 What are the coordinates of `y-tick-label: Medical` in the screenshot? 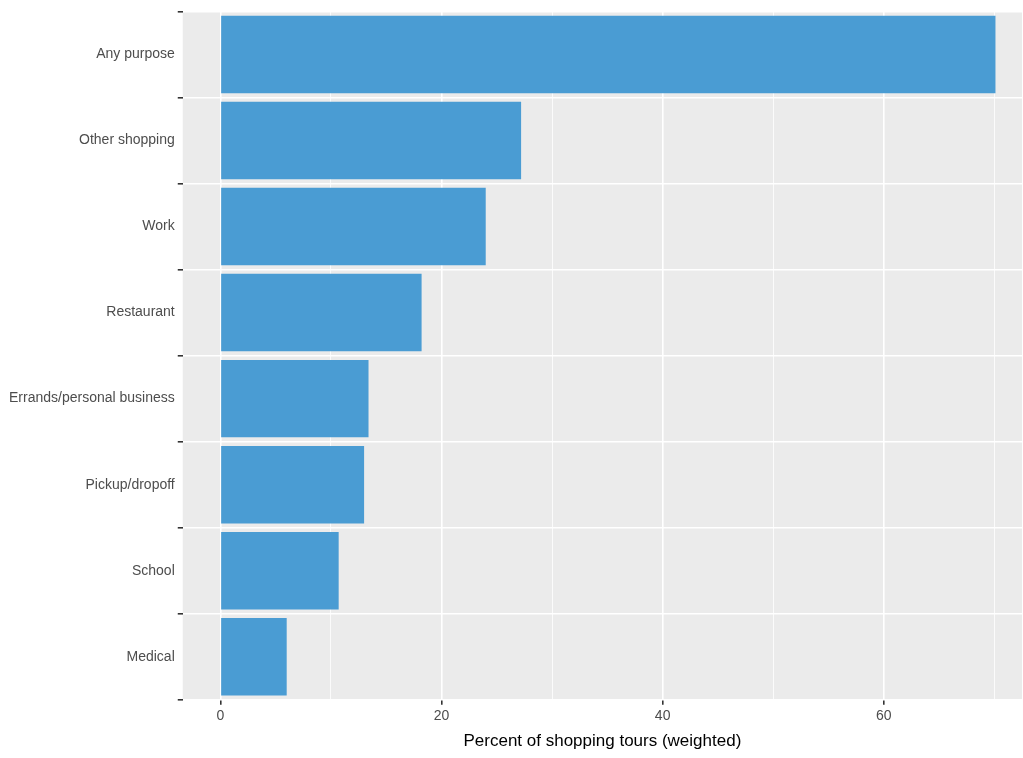 It's located at (150, 655).